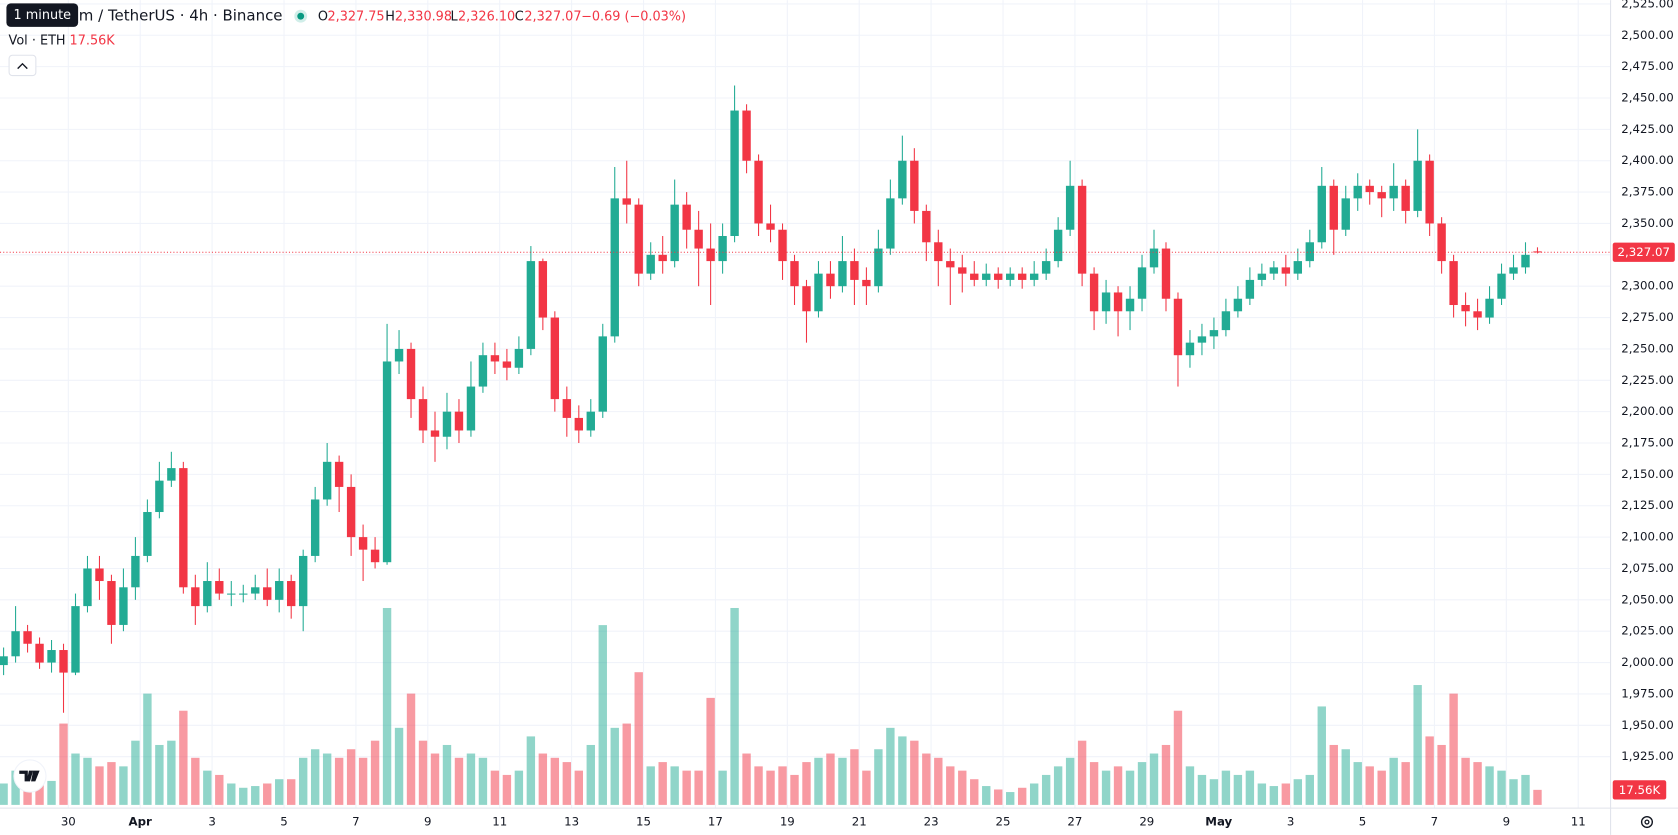 Image resolution: width=1678 pixels, height=835 pixels. What do you see at coordinates (1578, 822) in the screenshot?
I see `x-tick-label: 11` at bounding box center [1578, 822].